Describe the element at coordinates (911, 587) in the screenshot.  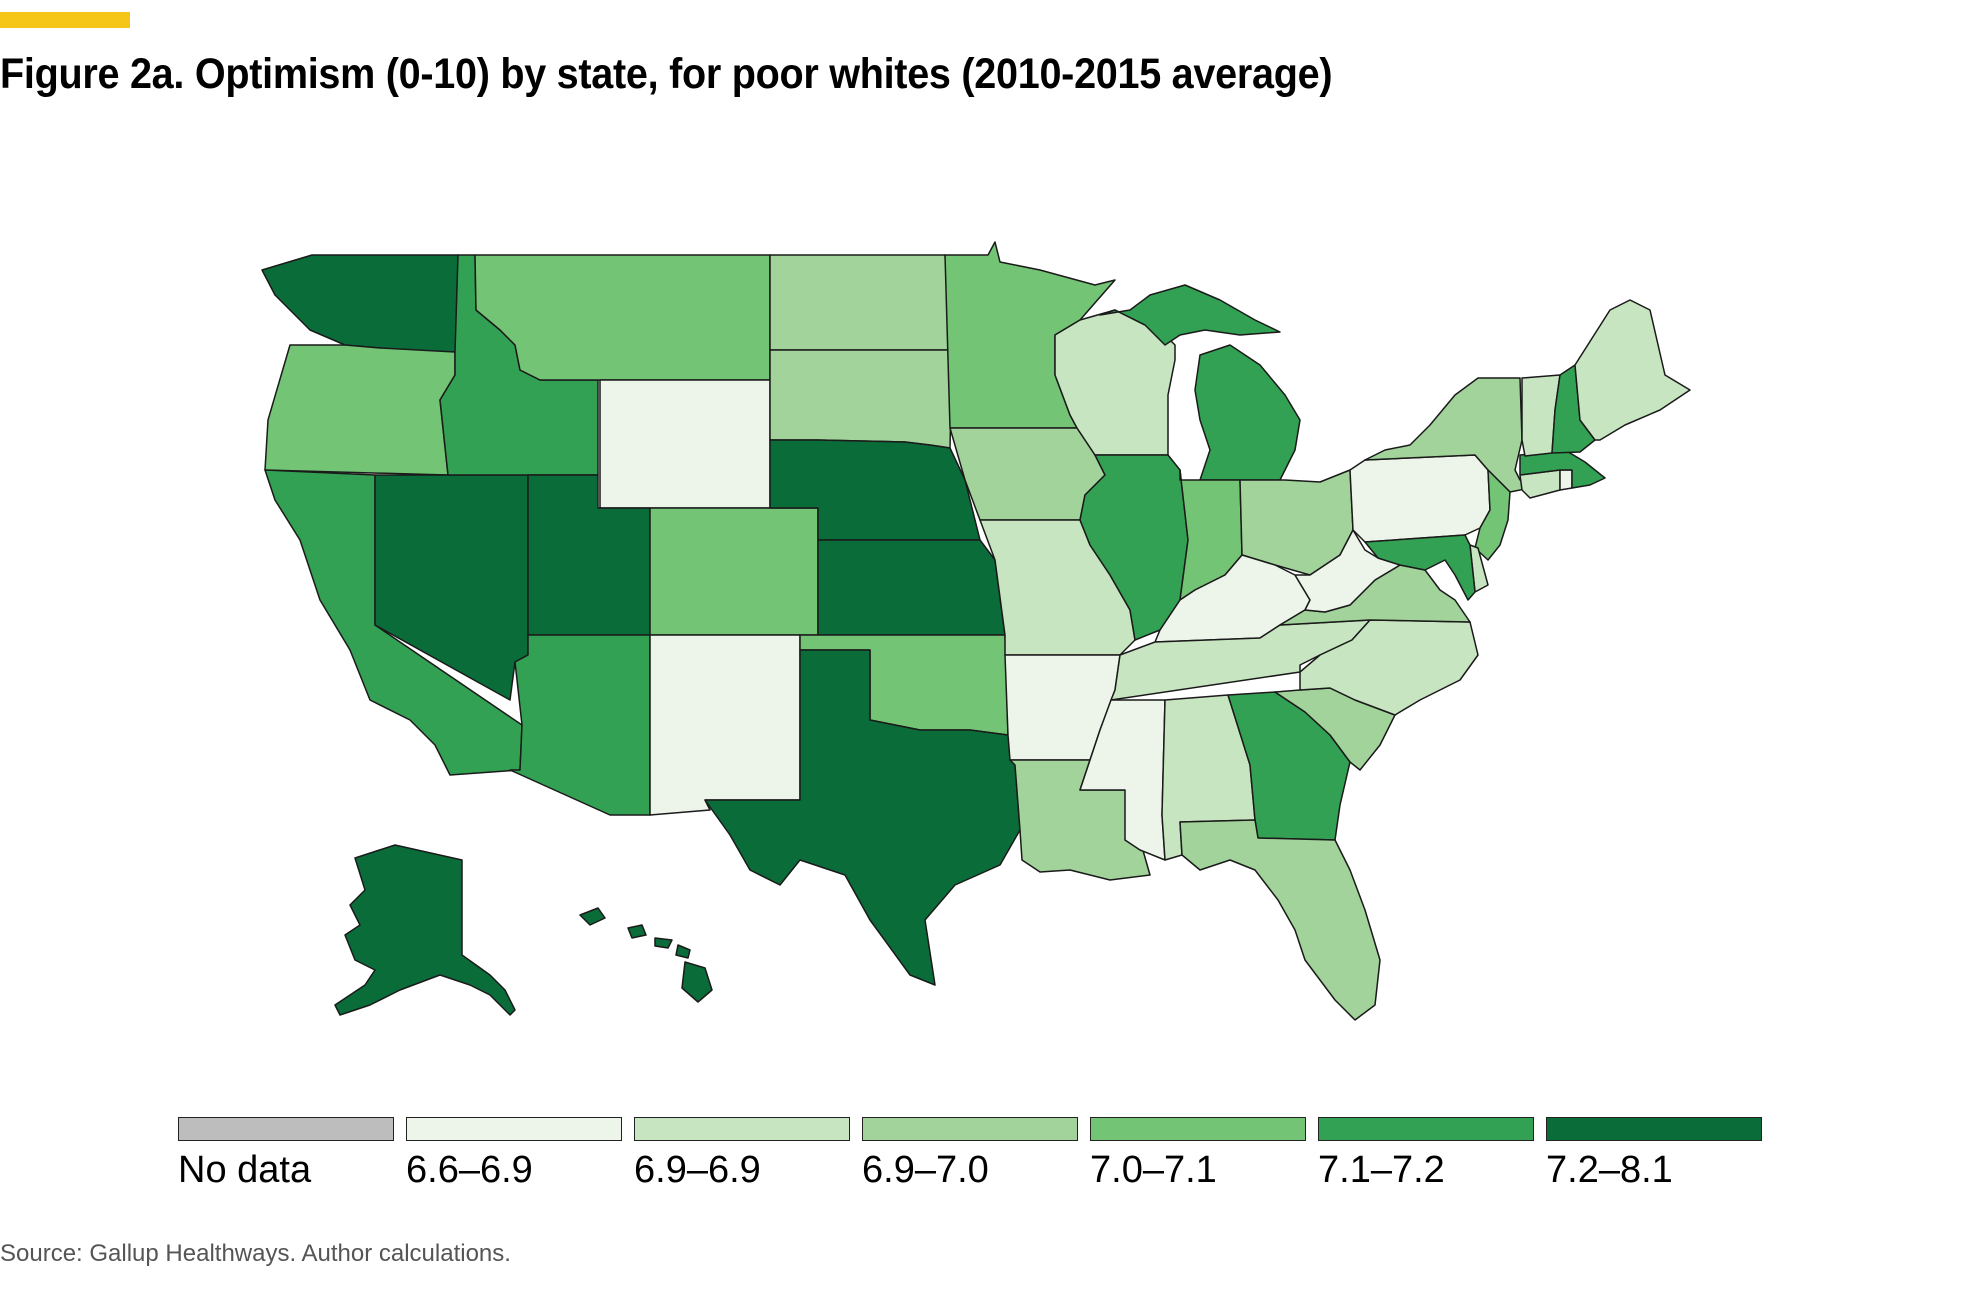
I see `state-KS` at that location.